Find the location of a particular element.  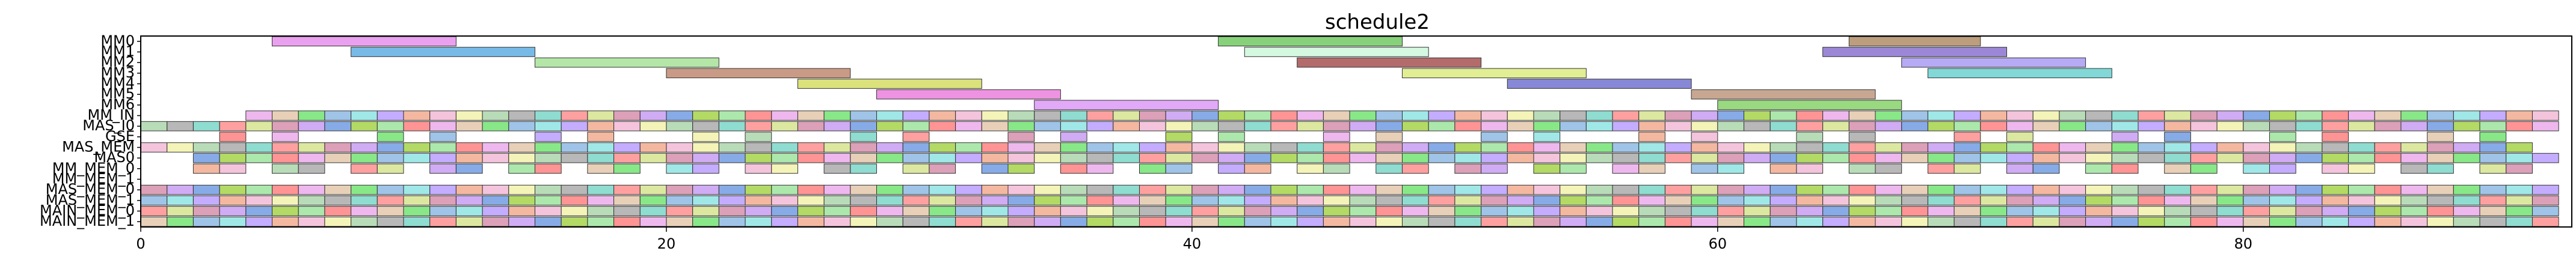

y-tick-label: MM_IN is located at coordinates (111, 115).